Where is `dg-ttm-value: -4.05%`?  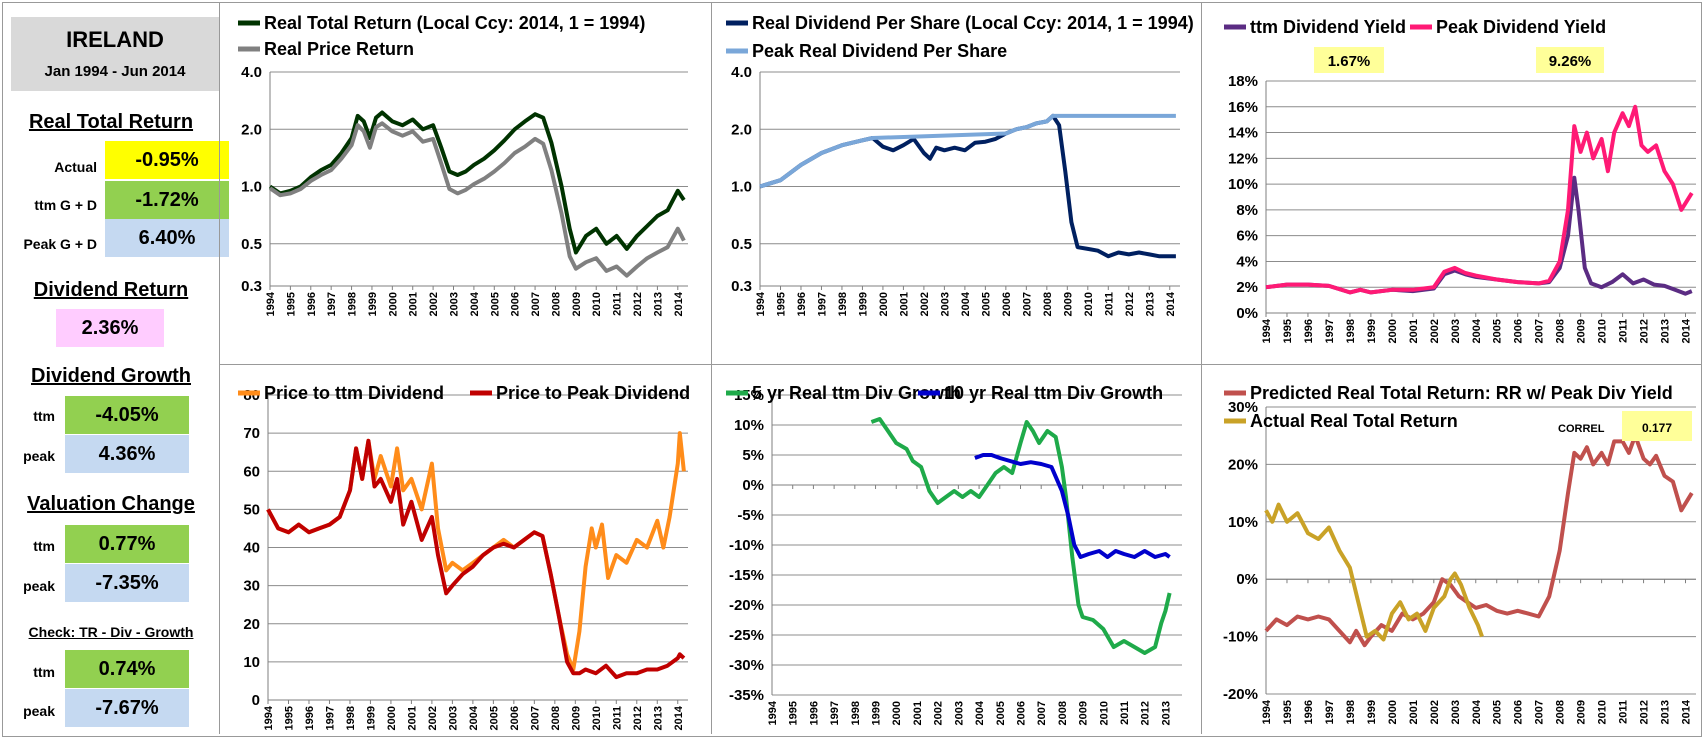 dg-ttm-value: -4.05% is located at coordinates (127, 415).